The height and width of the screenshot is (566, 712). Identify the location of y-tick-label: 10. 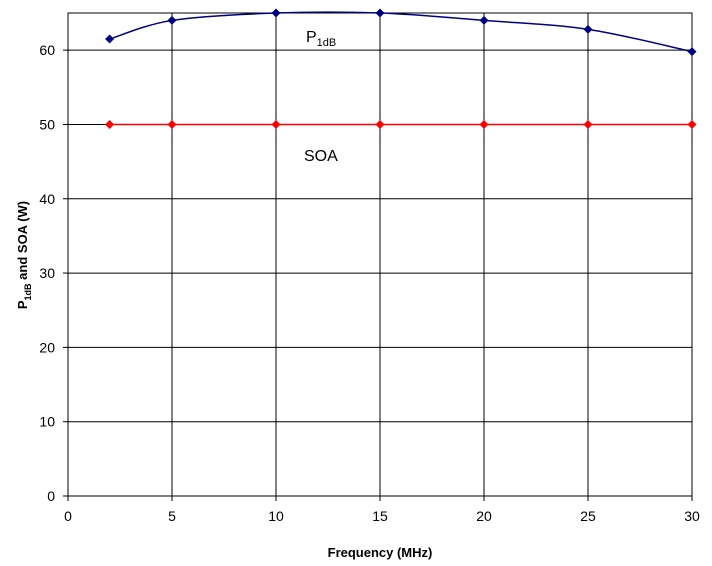
(47, 422).